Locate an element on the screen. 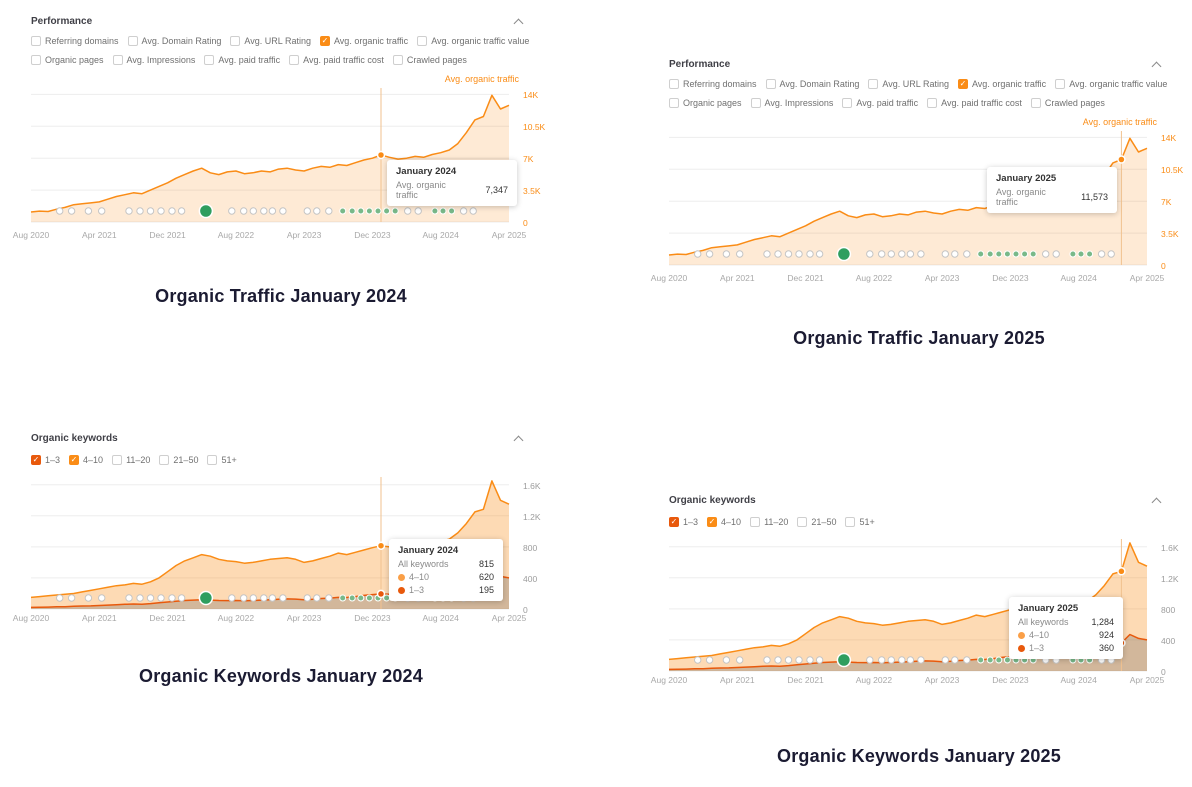  y-tick-label: 3.5K is located at coordinates (1170, 234).